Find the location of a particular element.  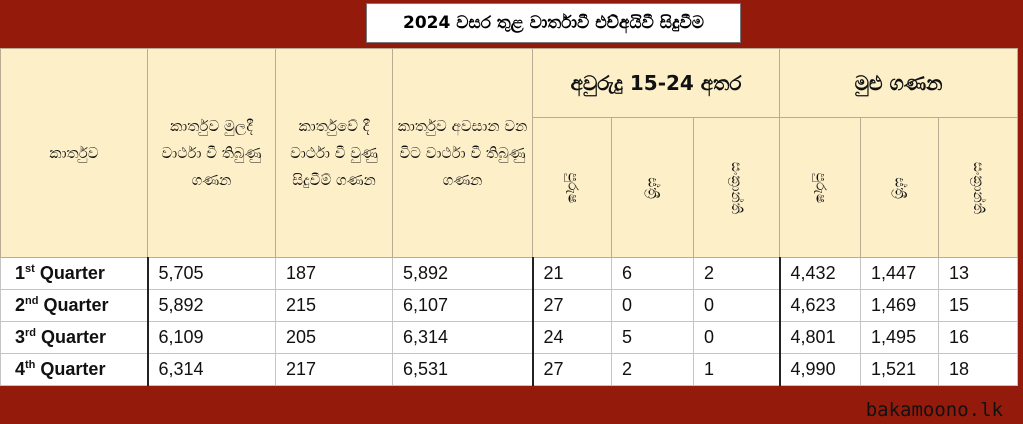

cell-total-female: 1,469 is located at coordinates (900, 305).